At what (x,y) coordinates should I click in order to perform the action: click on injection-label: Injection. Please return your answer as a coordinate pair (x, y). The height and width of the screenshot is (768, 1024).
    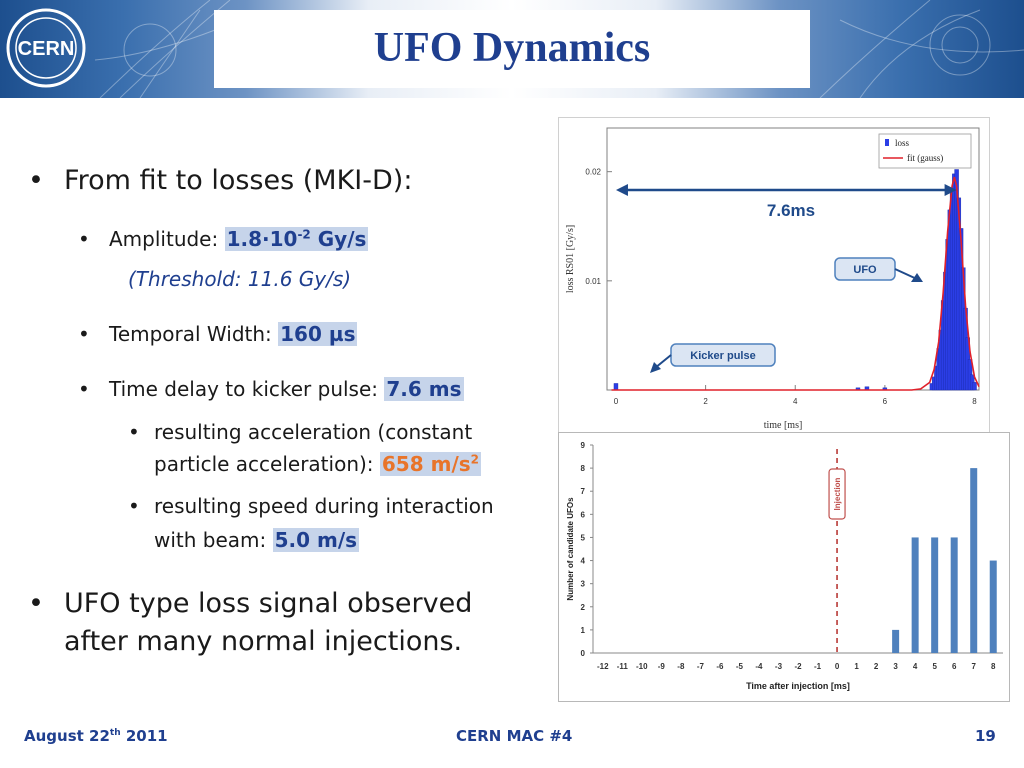
    Looking at the image, I should click on (837, 493).